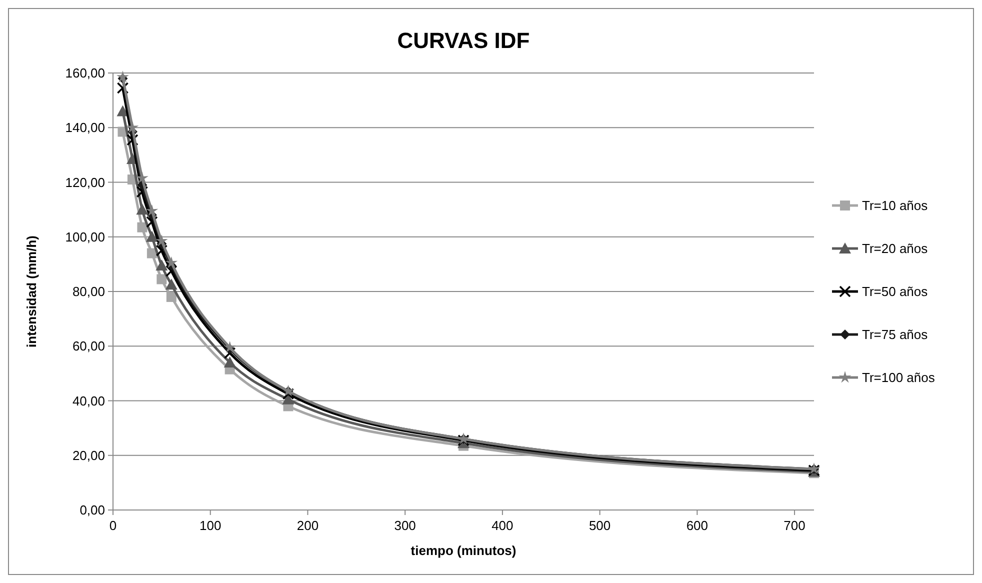 The height and width of the screenshot is (583, 982). I want to click on x-tick-label: 200, so click(307, 525).